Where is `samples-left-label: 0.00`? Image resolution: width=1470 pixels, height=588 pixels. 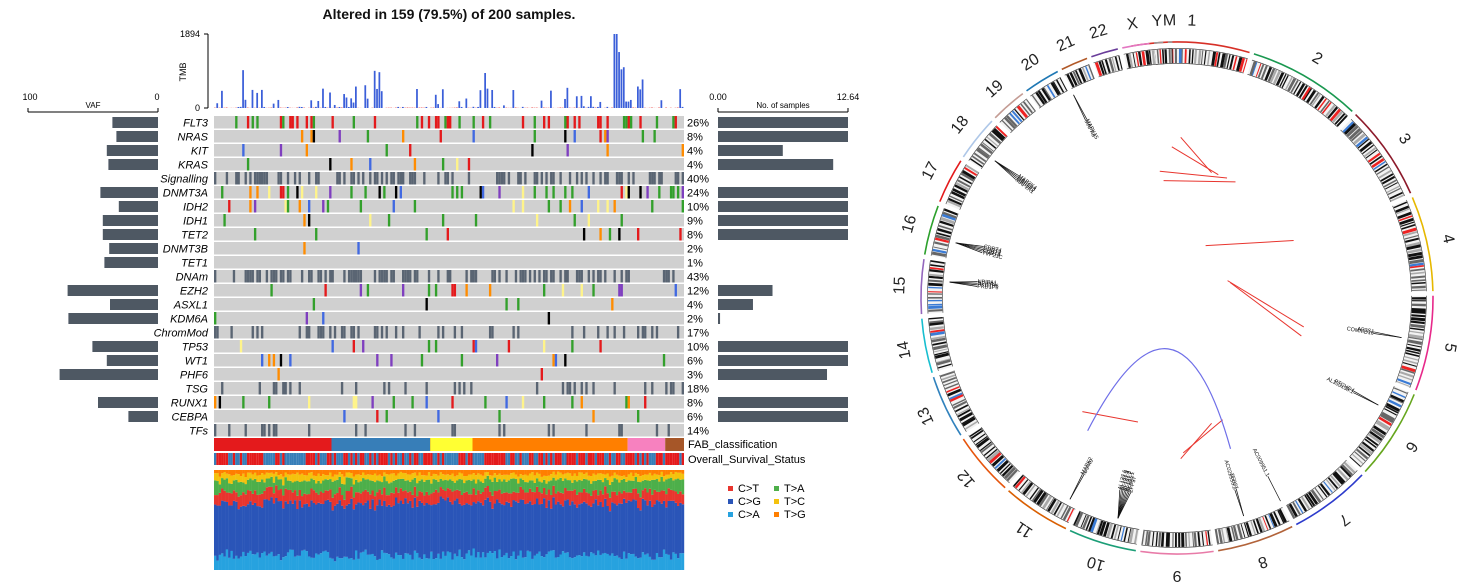 samples-left-label: 0.00 is located at coordinates (718, 97).